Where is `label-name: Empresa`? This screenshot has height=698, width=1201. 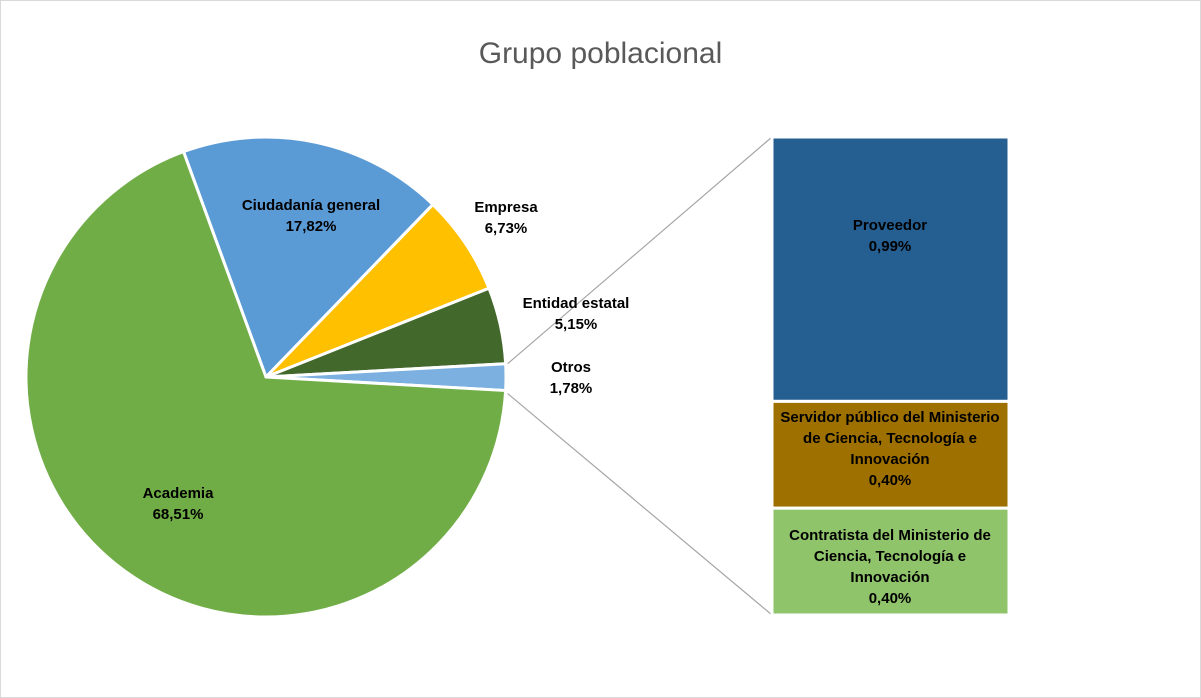 label-name: Empresa is located at coordinates (506, 207).